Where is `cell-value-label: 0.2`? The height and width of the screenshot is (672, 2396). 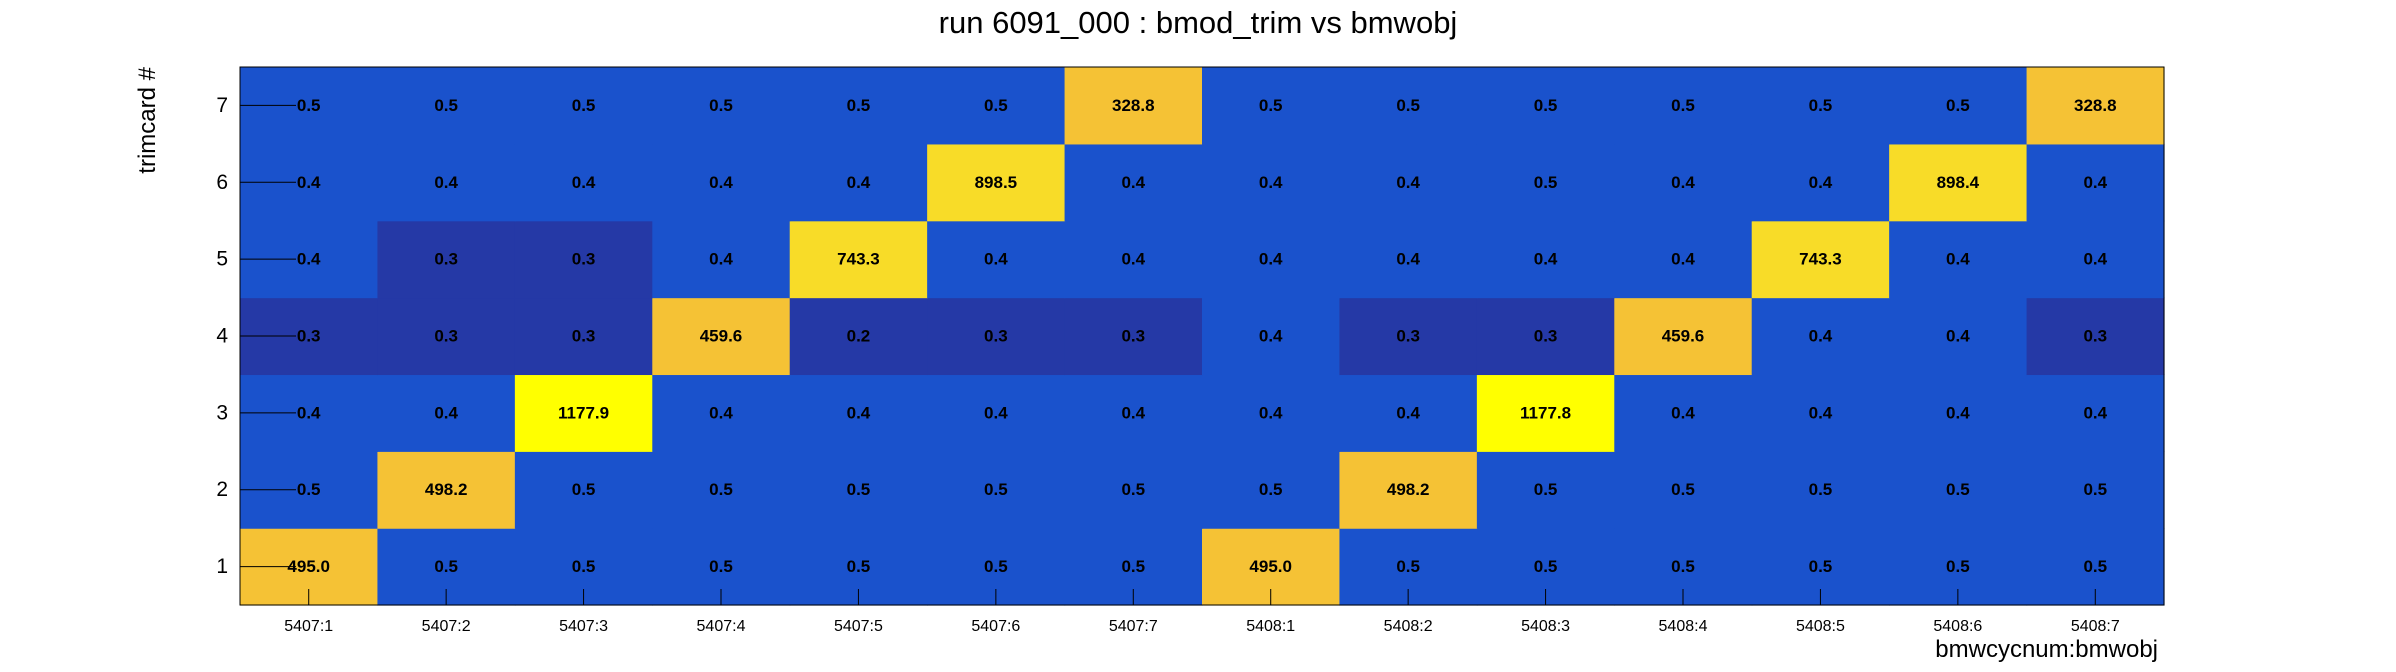 cell-value-label: 0.2 is located at coordinates (859, 336).